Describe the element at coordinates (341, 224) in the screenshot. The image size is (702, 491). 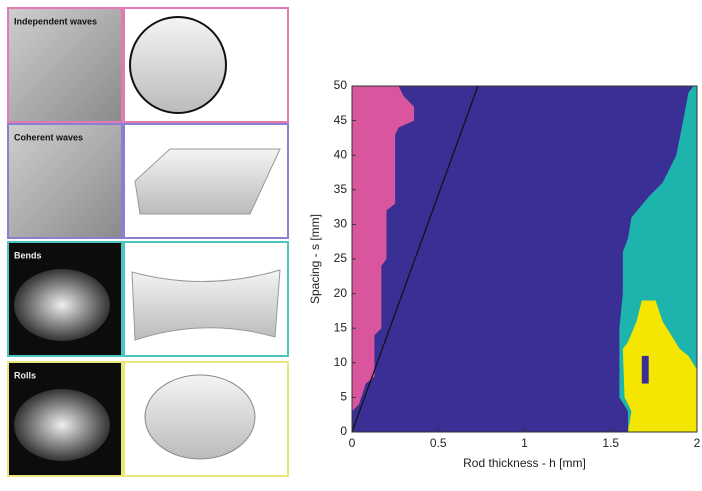
I see `y-tick-label: 30` at that location.